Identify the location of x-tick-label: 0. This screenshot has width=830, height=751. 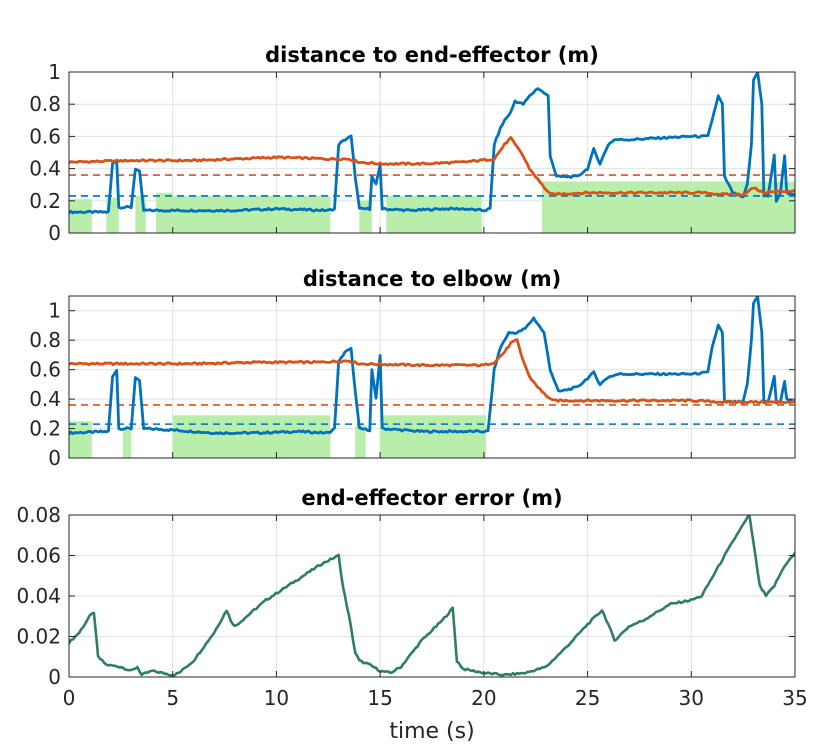
(69, 698).